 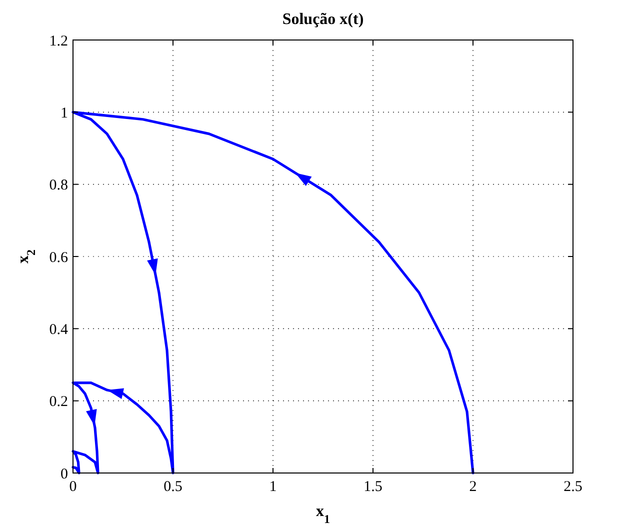 I want to click on y-tick-label: 0.6, so click(x=58, y=258).